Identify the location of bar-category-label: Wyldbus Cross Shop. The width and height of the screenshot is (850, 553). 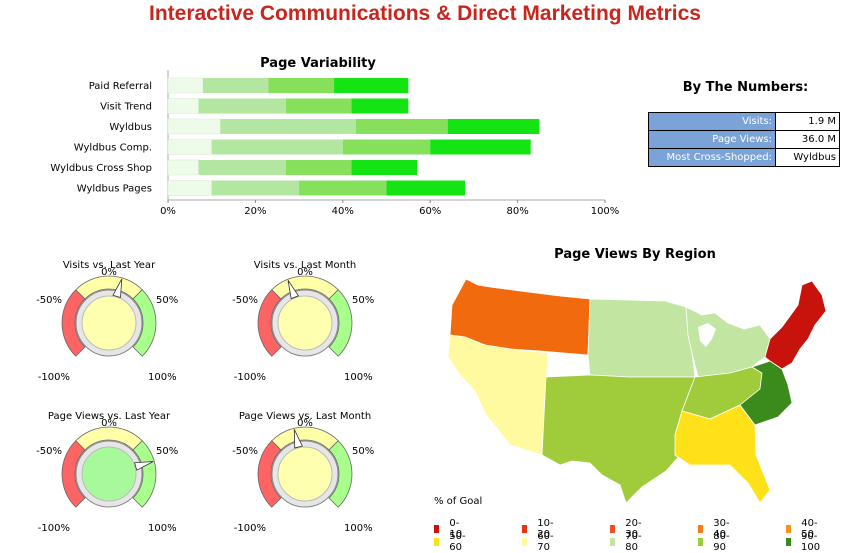
(101, 168).